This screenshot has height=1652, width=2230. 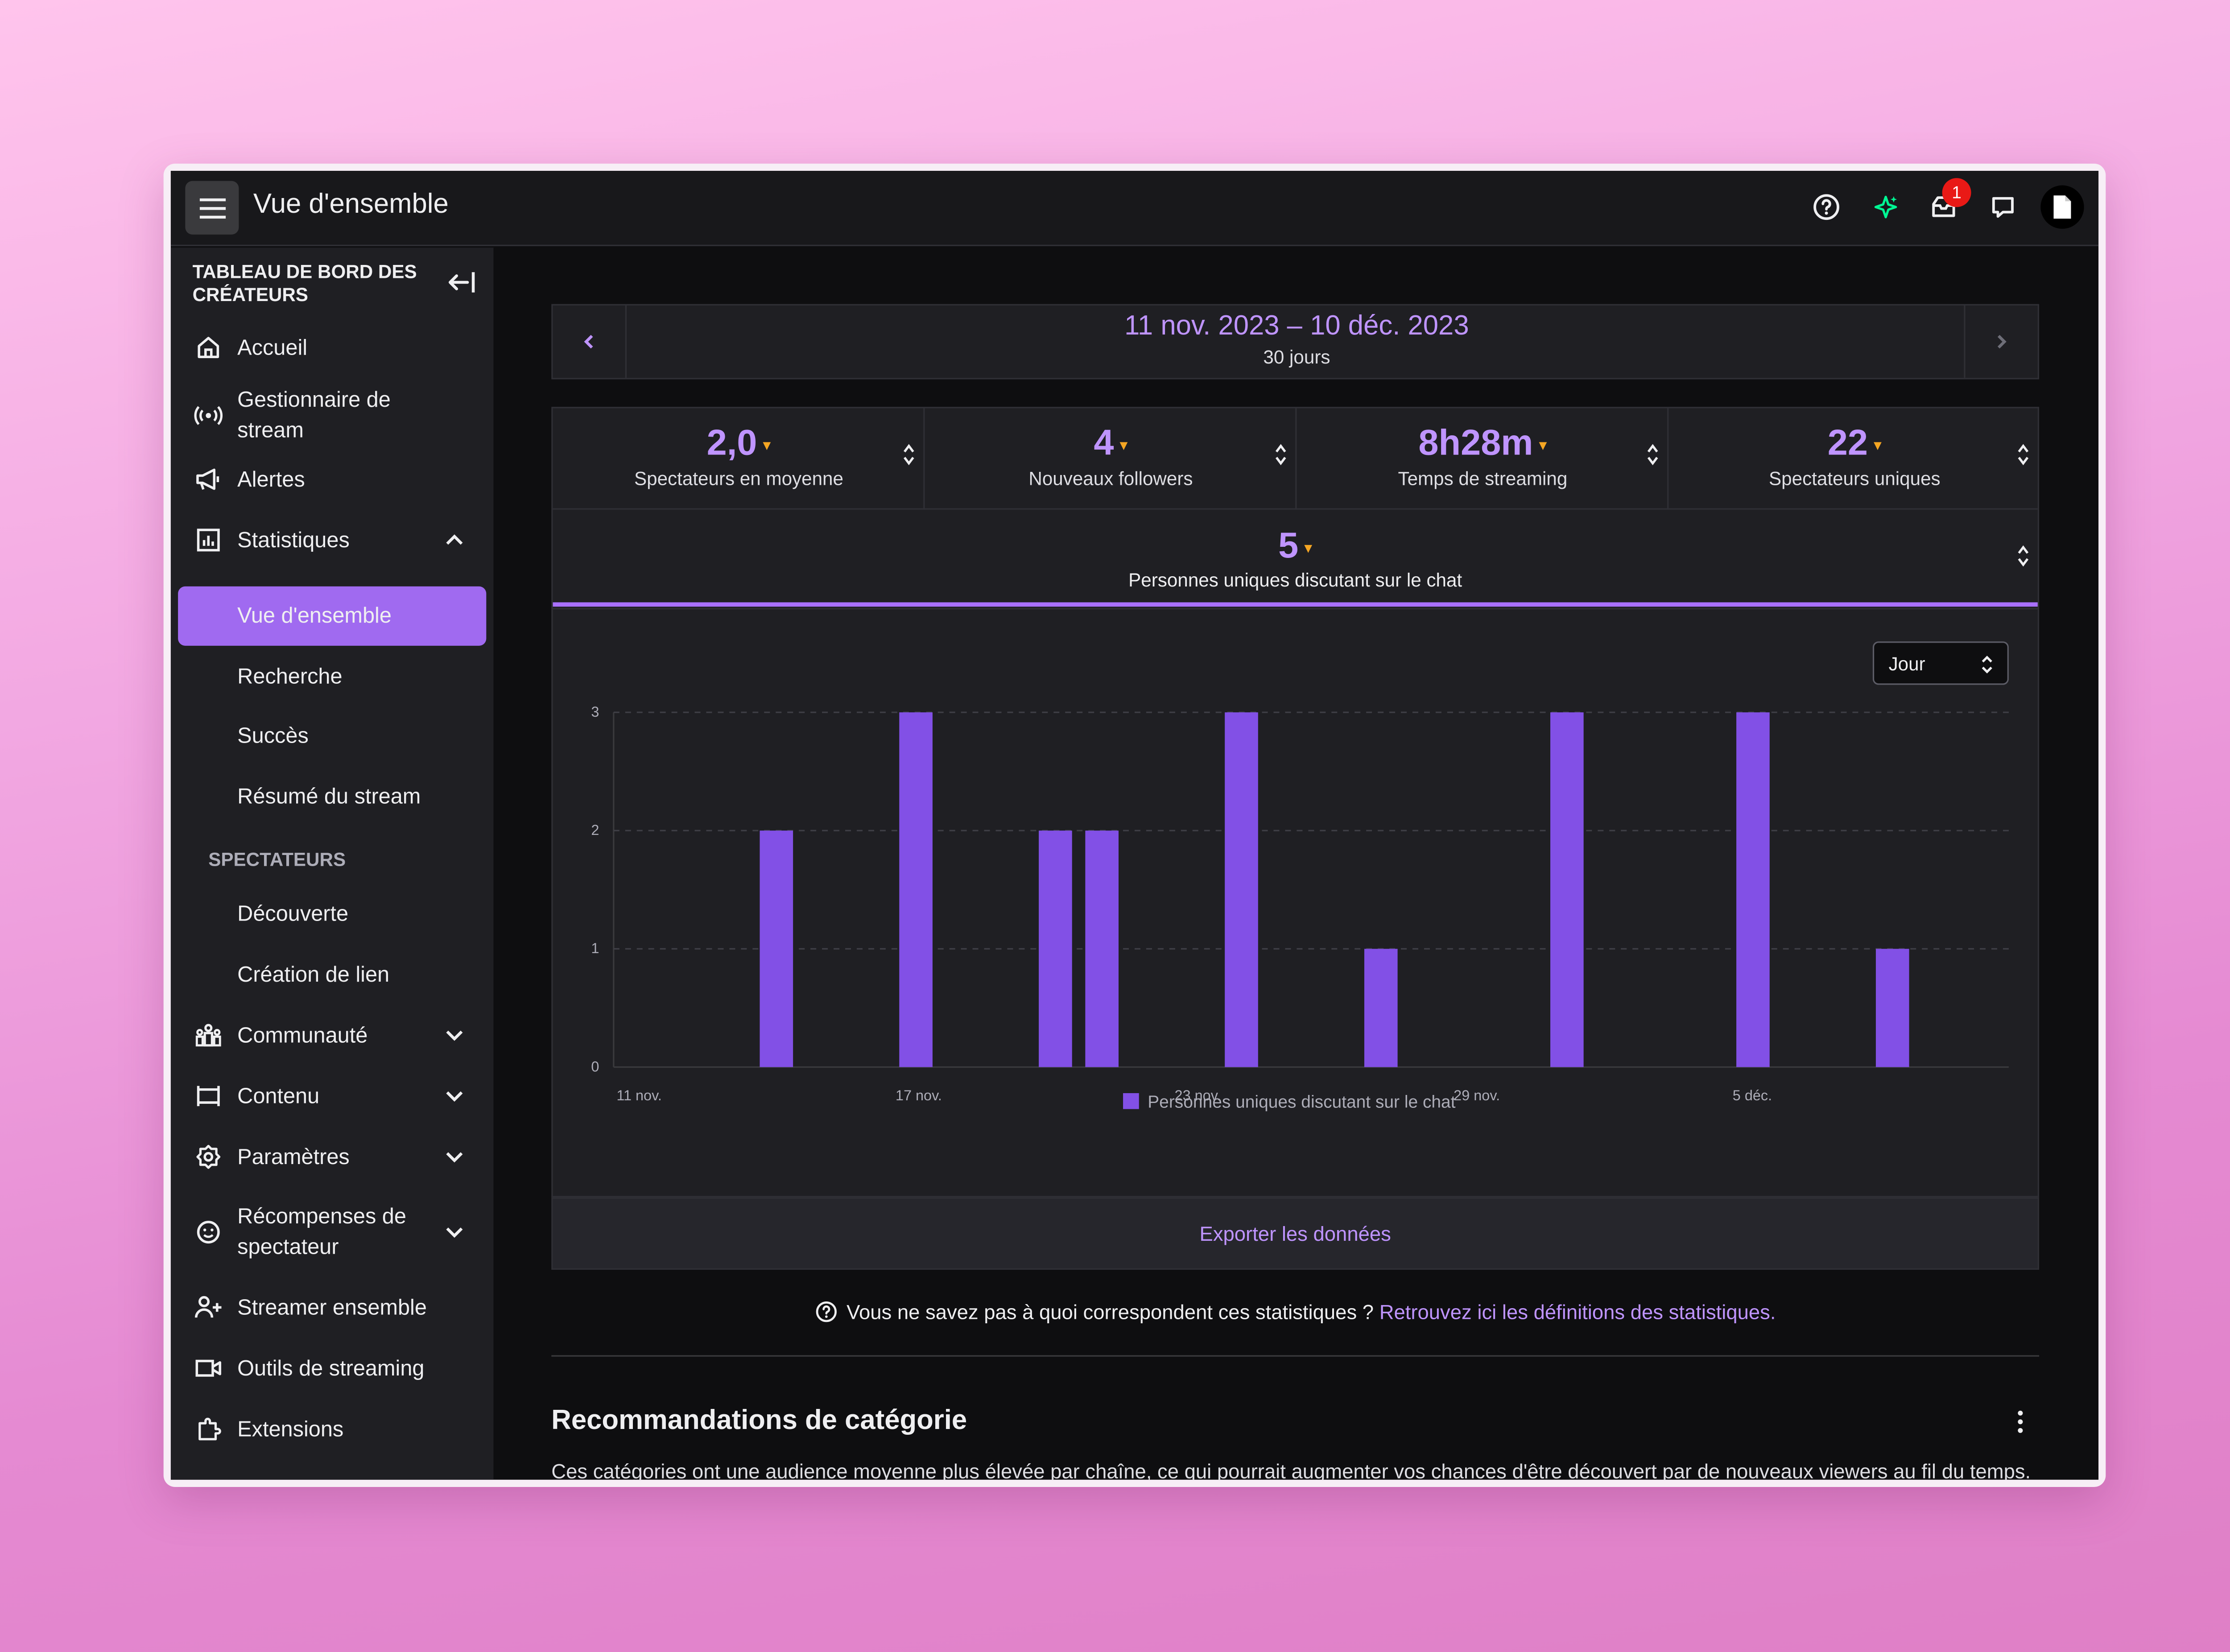 I want to click on sidebar-item-label: Contenu, so click(x=278, y=1096).